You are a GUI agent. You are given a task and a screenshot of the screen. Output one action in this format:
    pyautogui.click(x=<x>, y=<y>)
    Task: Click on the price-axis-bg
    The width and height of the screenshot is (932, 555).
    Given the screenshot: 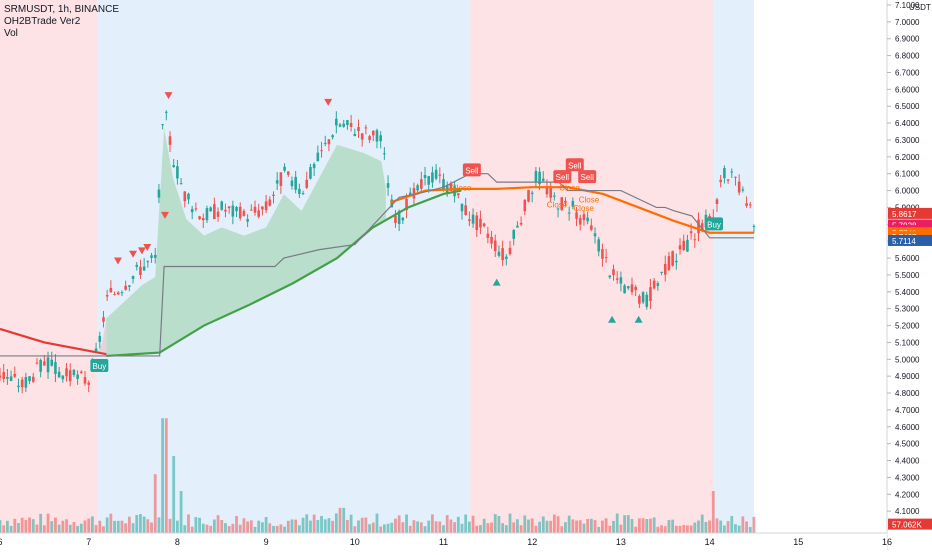 What is the action you would take?
    pyautogui.click(x=909, y=275)
    